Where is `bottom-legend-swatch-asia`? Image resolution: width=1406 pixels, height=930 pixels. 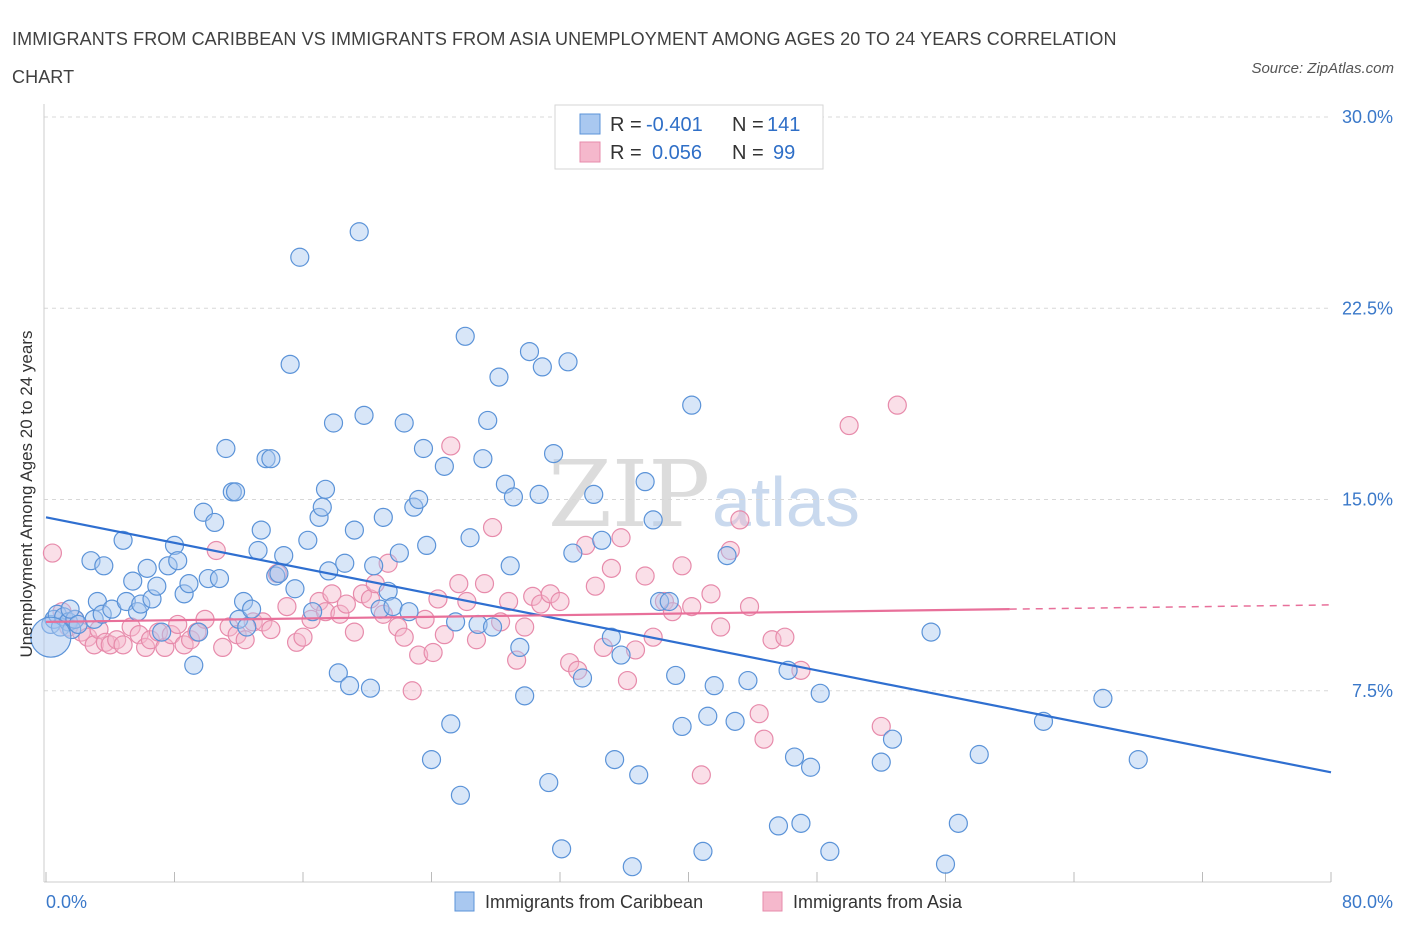 bottom-legend-swatch-asia is located at coordinates (772, 901).